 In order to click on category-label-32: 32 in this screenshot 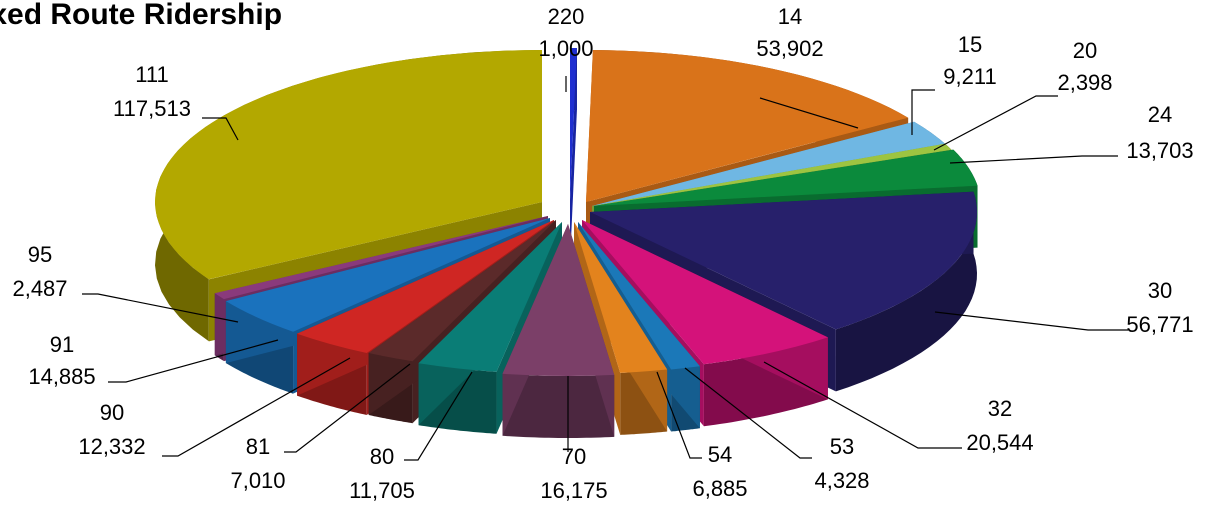, I will do `click(1000, 408)`.